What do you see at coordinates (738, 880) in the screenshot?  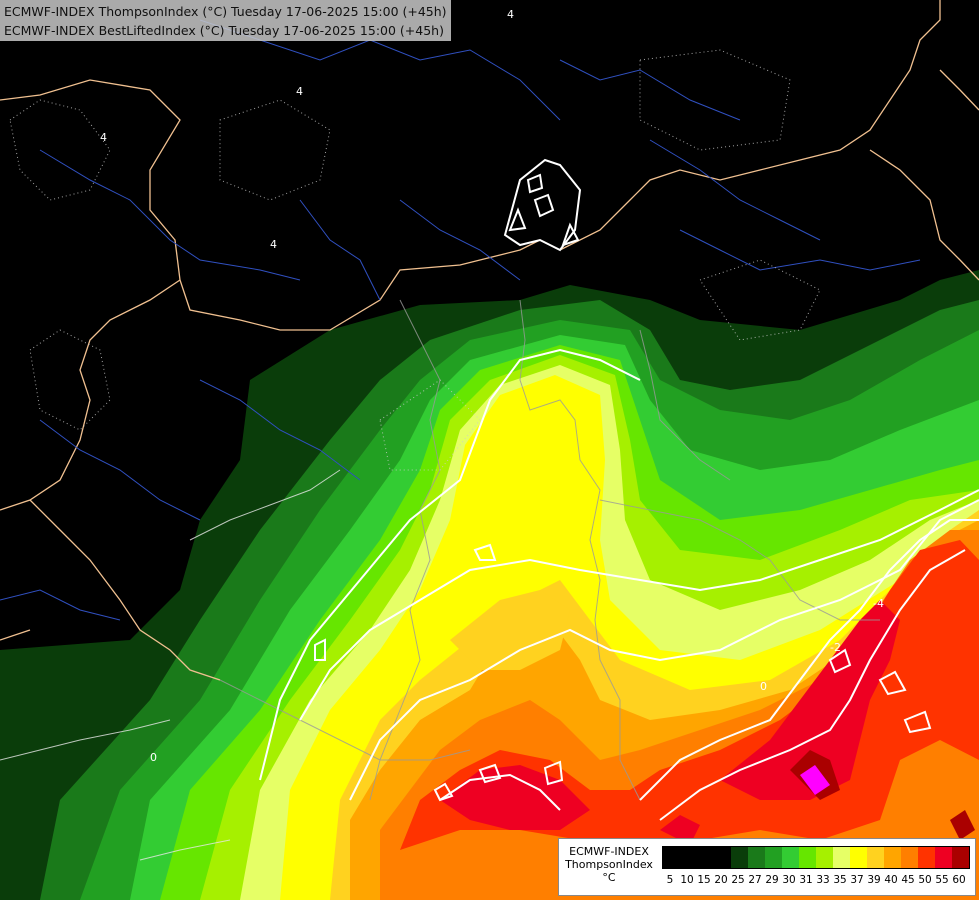 I see `legend-tick: 25` at bounding box center [738, 880].